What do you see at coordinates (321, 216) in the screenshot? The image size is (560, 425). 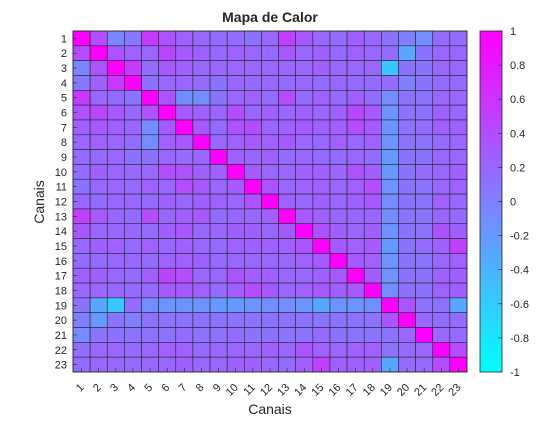 I see `heatmap-cell-r13-c15` at bounding box center [321, 216].